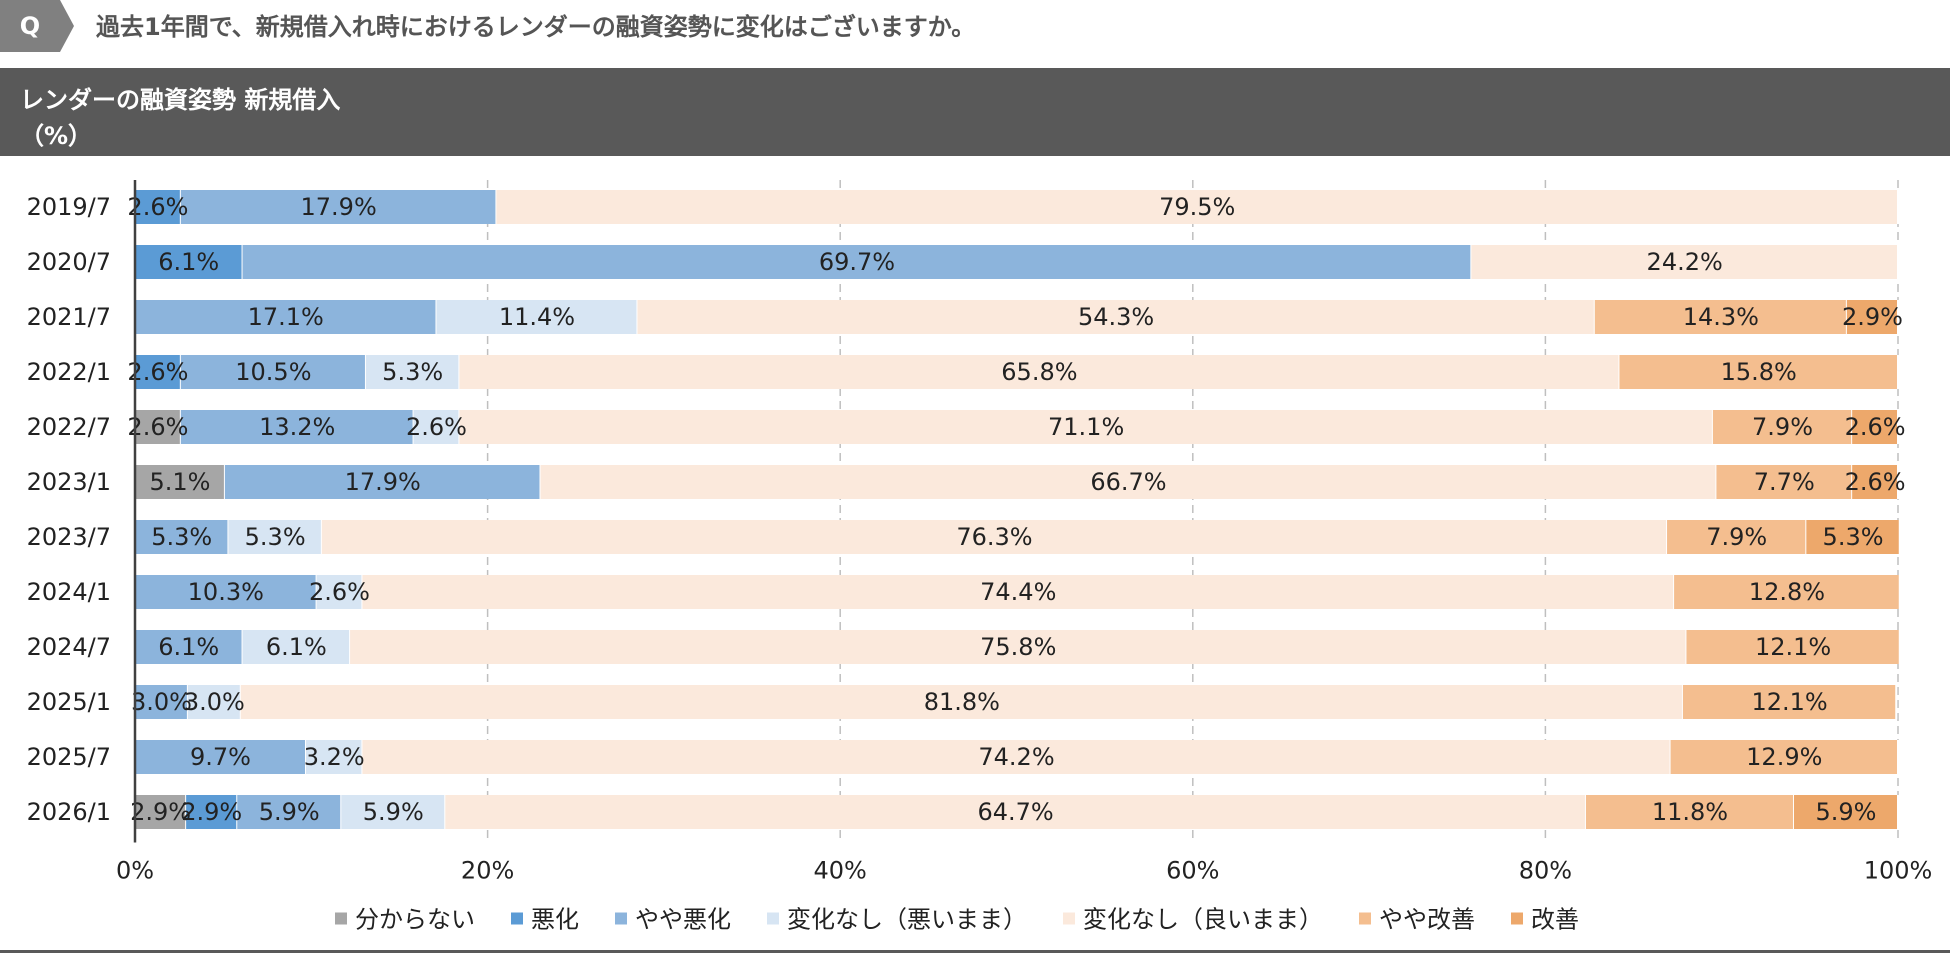 The image size is (1950, 953). Describe the element at coordinates (179, 482) in the screenshot. I see `data-label: 5.1%` at that location.